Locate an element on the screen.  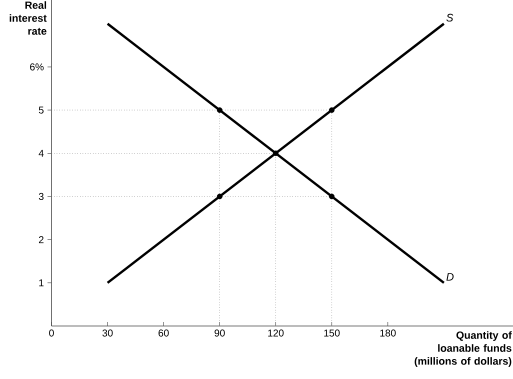
x-tick-label: 90 is located at coordinates (219, 333).